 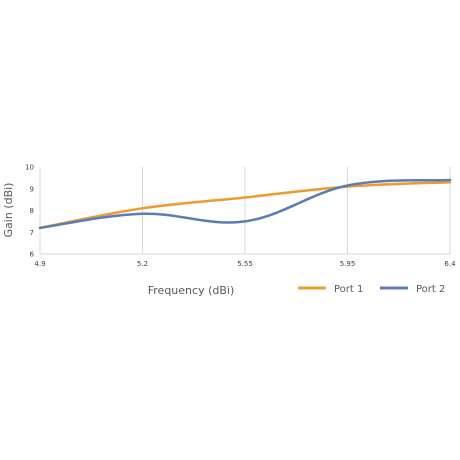 What do you see at coordinates (450, 264) in the screenshot?
I see `x-tick-label: 6.4` at bounding box center [450, 264].